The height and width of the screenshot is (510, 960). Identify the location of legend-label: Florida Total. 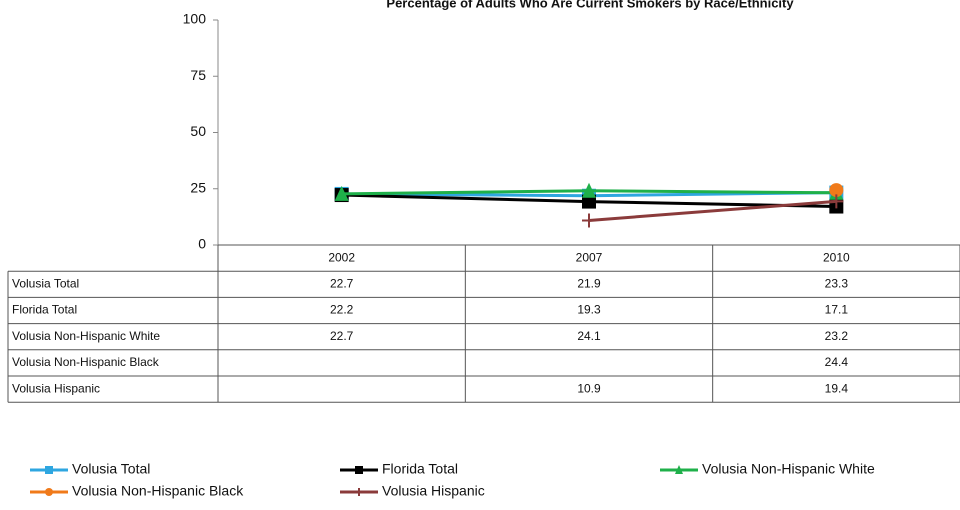
(420, 469).